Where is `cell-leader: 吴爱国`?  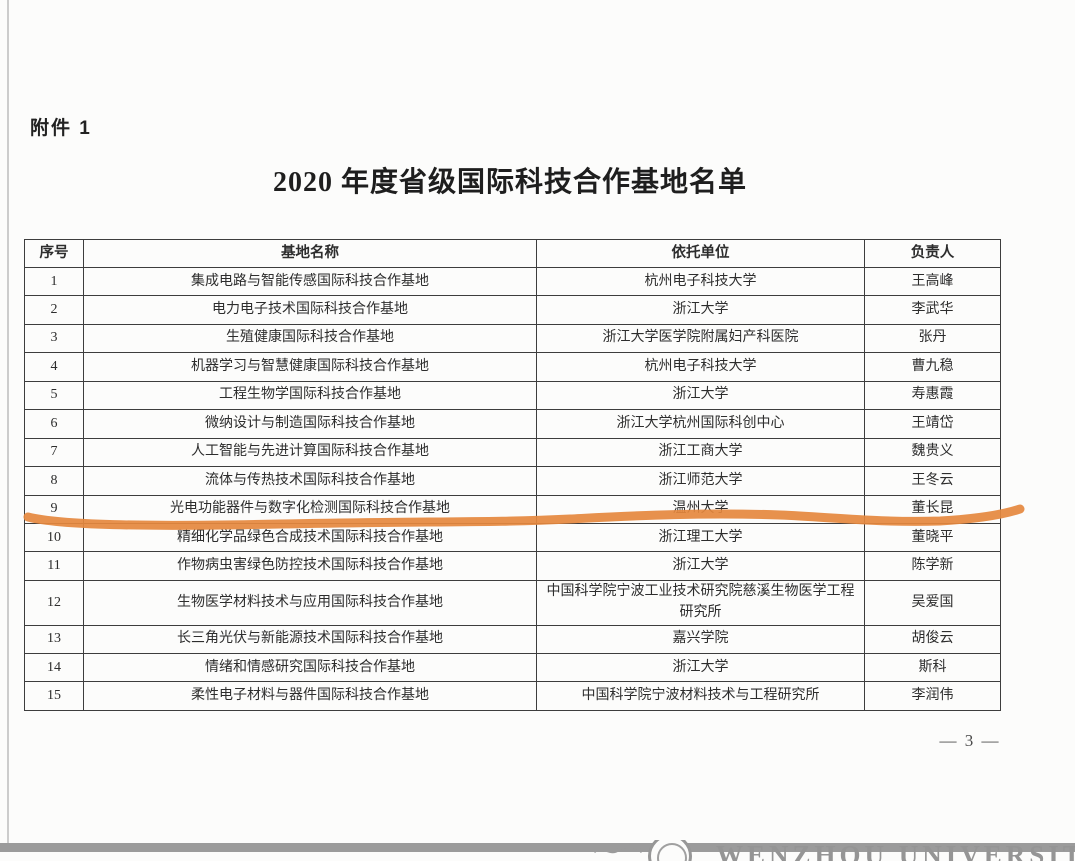
cell-leader: 吴爱国 is located at coordinates (932, 602).